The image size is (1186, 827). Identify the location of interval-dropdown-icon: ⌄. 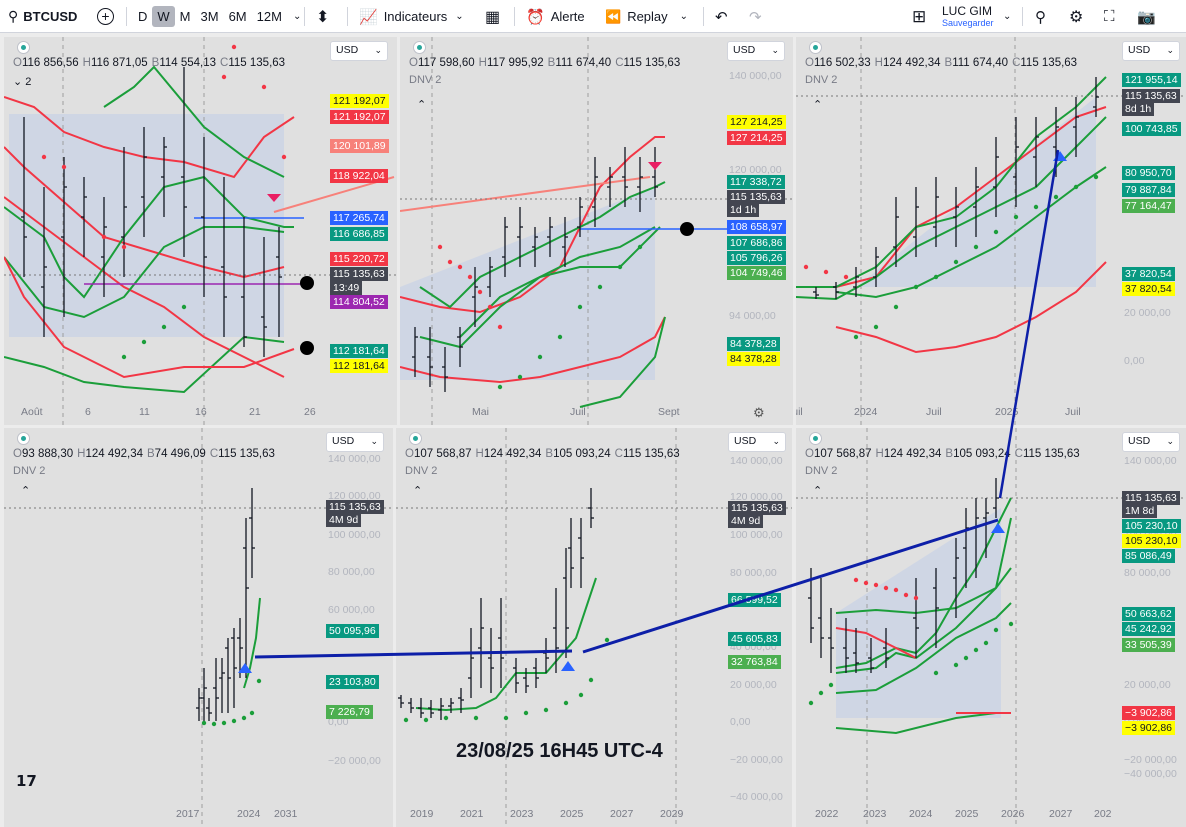
(297, 16).